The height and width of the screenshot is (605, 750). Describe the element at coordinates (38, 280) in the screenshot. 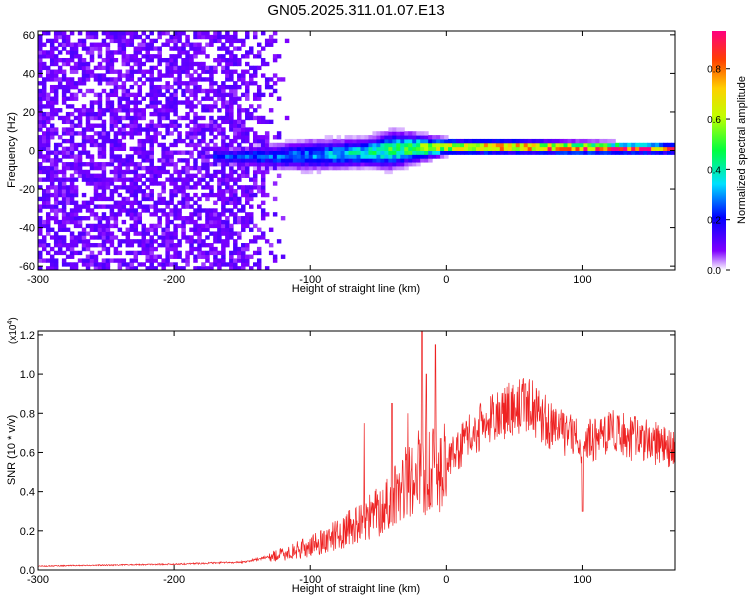

I see `x-tick-label: -300` at that location.